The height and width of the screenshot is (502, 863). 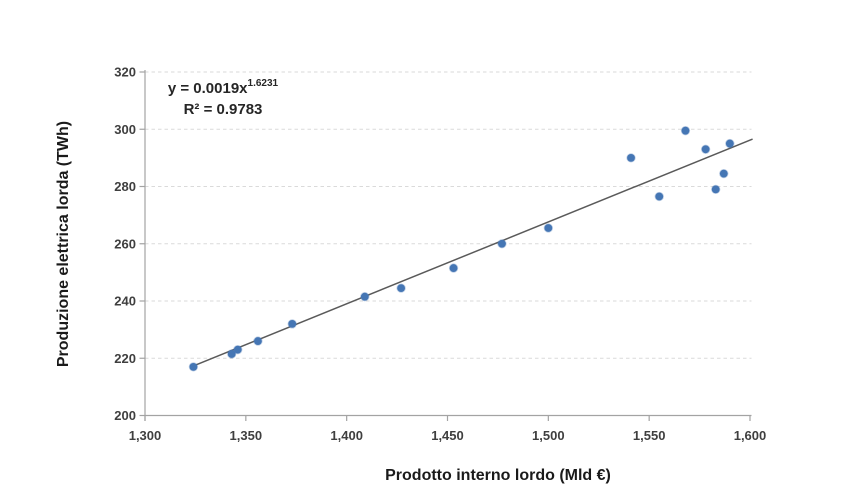 I want to click on y-tick-label: 300, so click(x=125, y=129).